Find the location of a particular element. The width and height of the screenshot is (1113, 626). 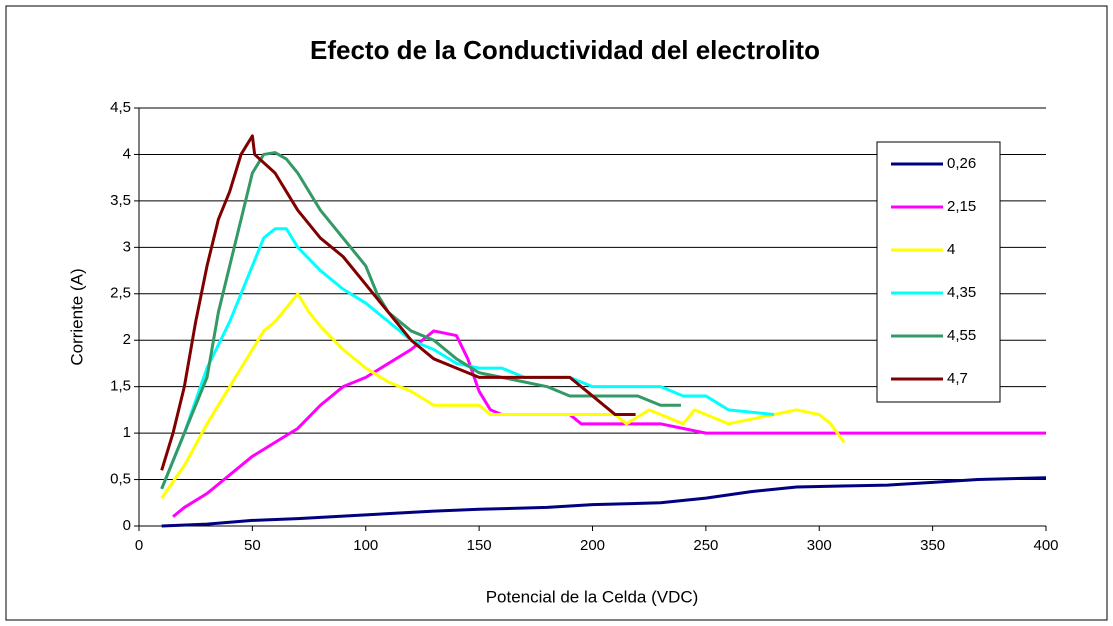

x-tick-label: 400 is located at coordinates (1045, 545).